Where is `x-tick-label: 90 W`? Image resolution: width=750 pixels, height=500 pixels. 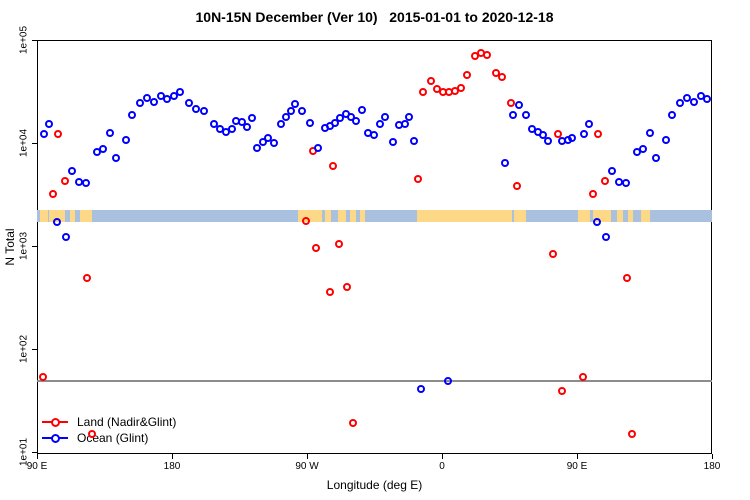
x-tick-label: 90 W is located at coordinates (307, 466).